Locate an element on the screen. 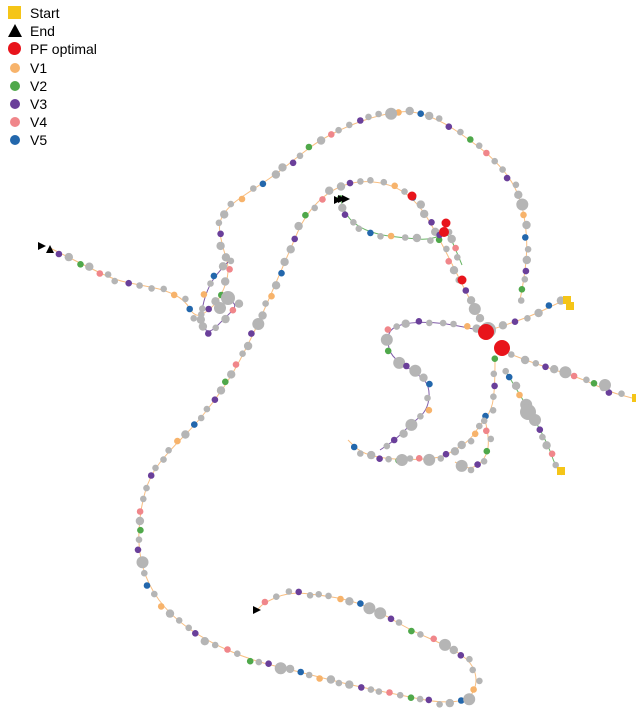  legend-item-pf-optimal: PF optimal is located at coordinates (52, 49).